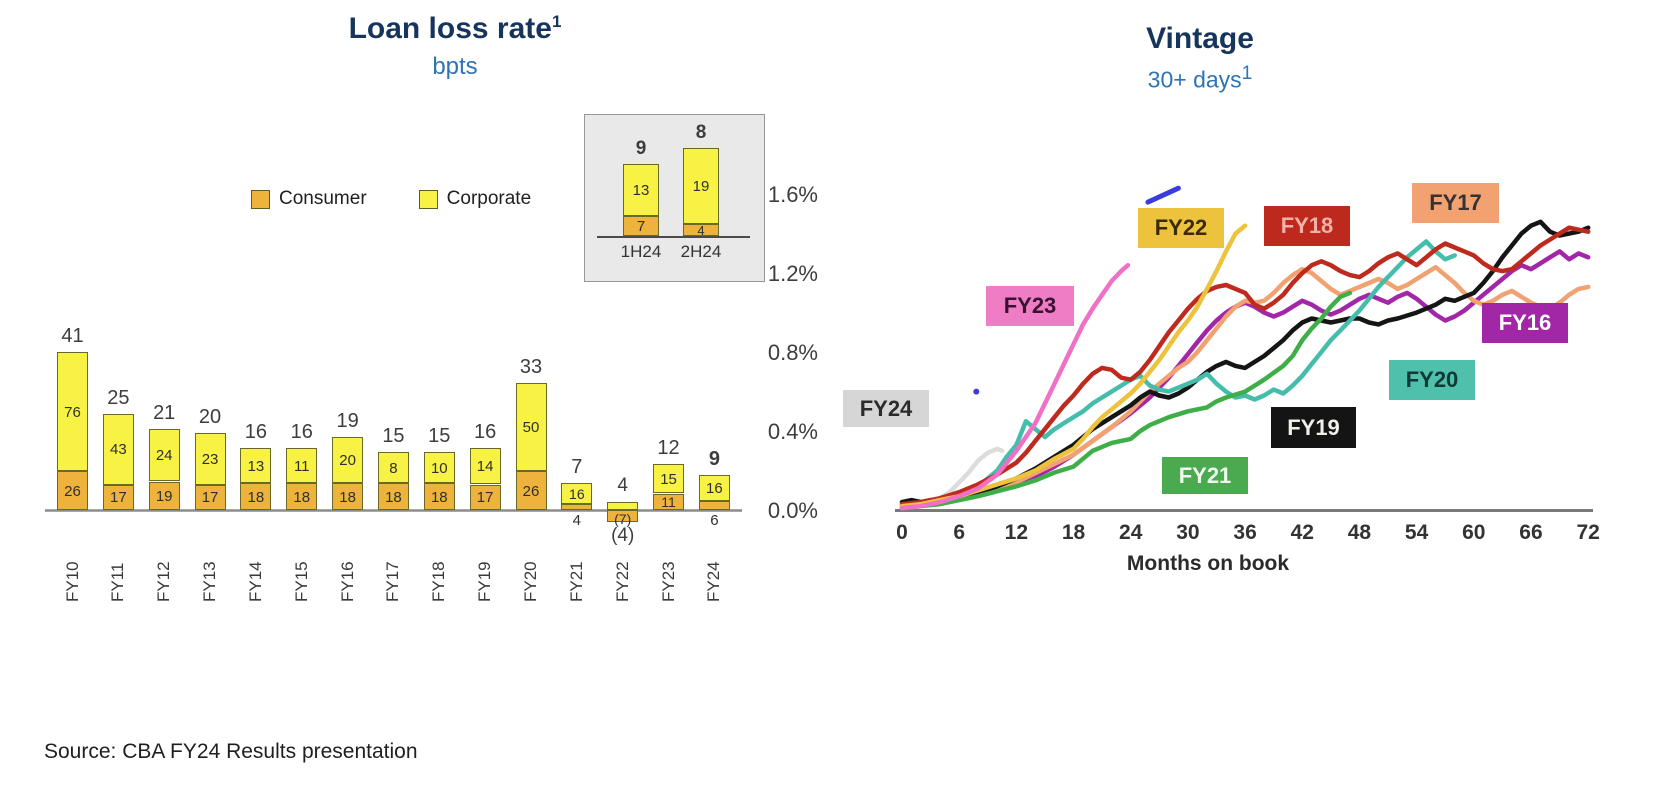 This screenshot has height=808, width=1680. Describe the element at coordinates (260, 199) in the screenshot. I see `consumer-swatch-icon` at that location.